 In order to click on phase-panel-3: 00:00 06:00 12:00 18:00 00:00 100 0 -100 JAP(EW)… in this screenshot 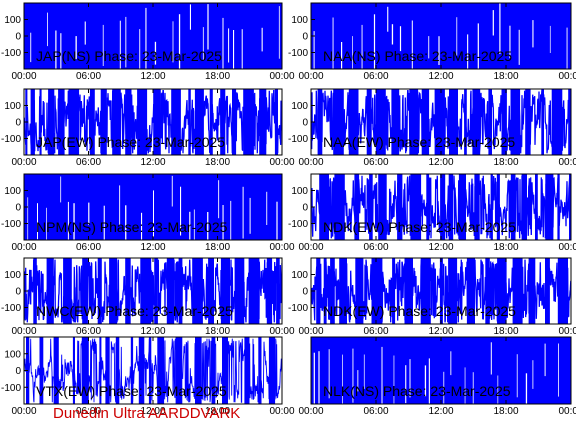, I will do `click(148, 128)`.